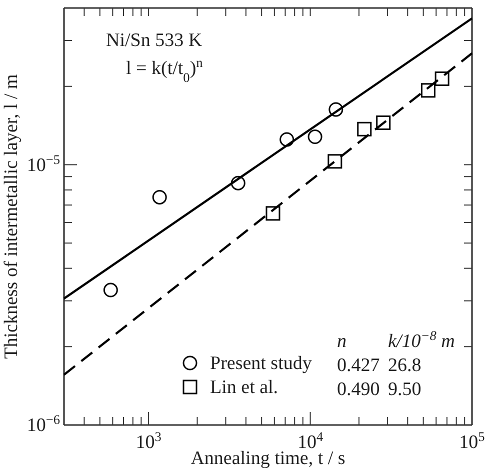 The height and width of the screenshot is (468, 487). What do you see at coordinates (421, 340) in the screenshot?
I see `annotation: k/10$^{−8}$ m` at bounding box center [421, 340].